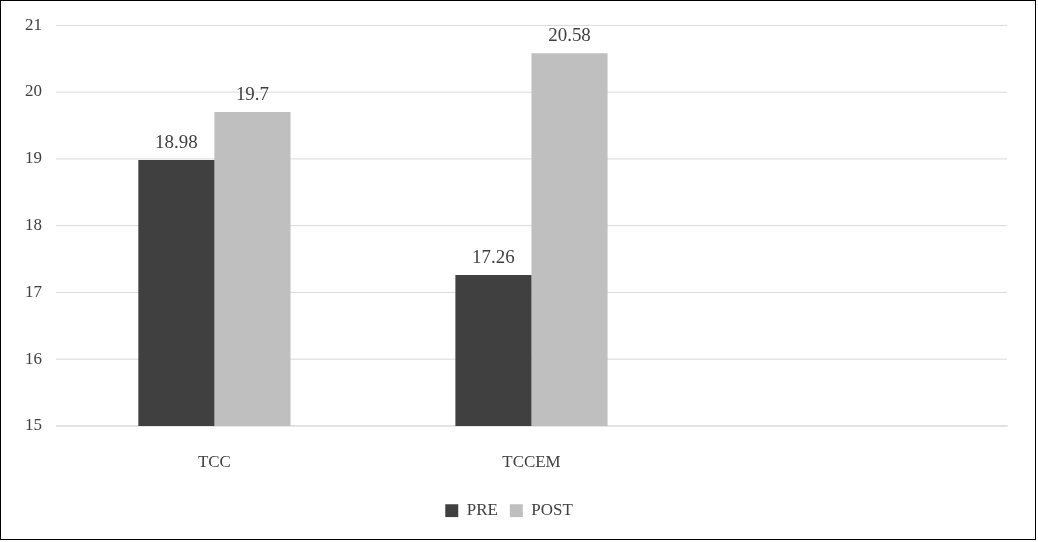 This screenshot has height=542, width=1038. I want to click on y-tick-label: 18, so click(33, 225).